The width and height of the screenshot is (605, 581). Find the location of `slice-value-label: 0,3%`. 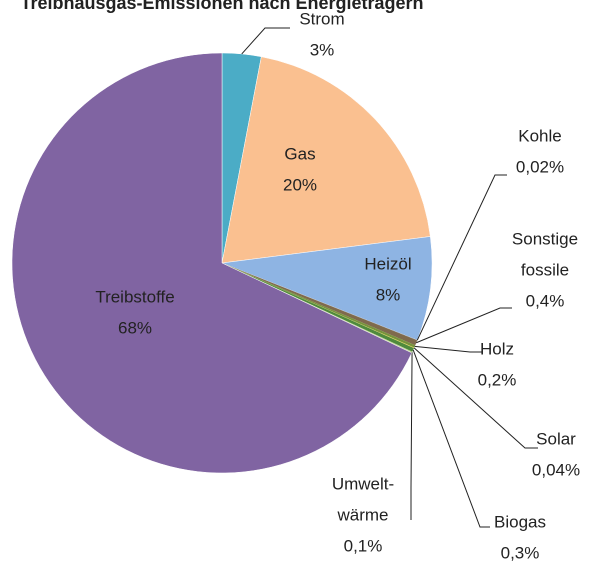

slice-value-label: 0,3% is located at coordinates (520, 552).